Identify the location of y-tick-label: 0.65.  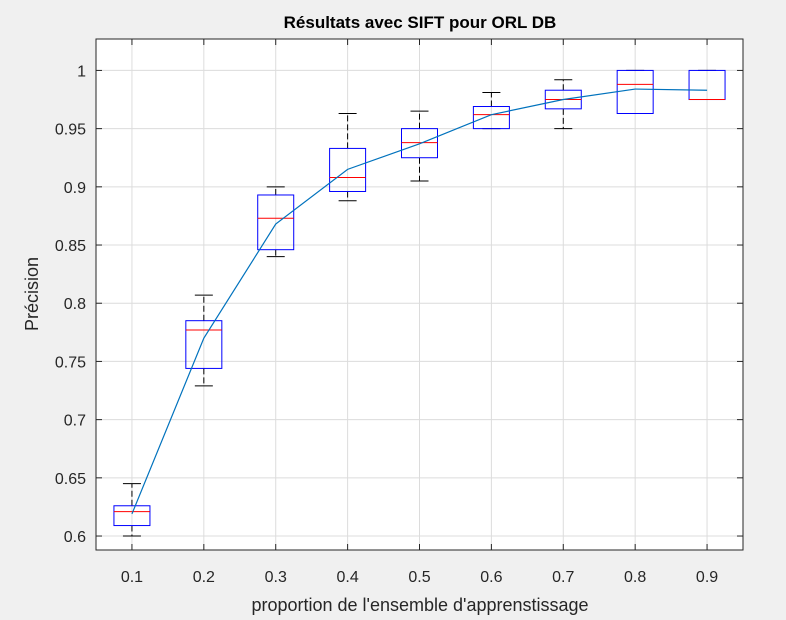
(70, 479).